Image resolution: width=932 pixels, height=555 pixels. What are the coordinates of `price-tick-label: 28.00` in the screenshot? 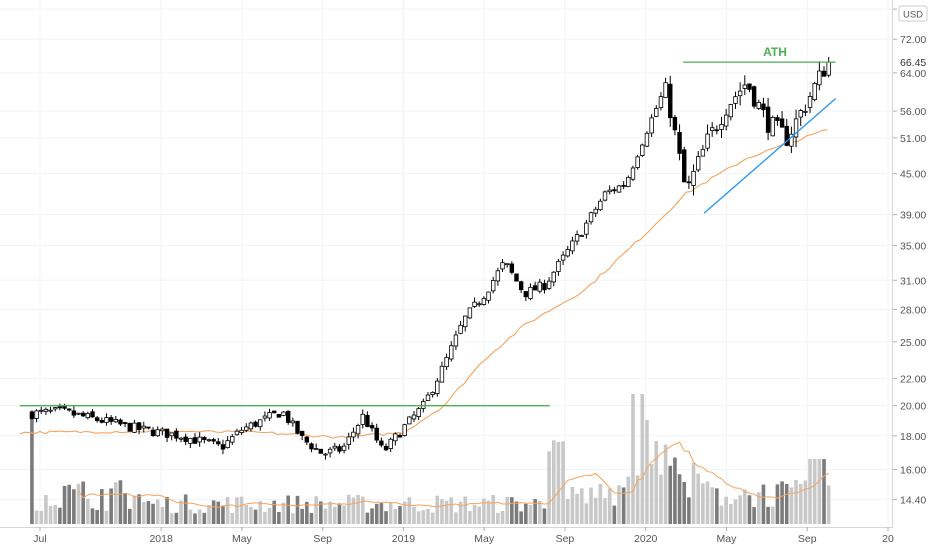 It's located at (913, 310).